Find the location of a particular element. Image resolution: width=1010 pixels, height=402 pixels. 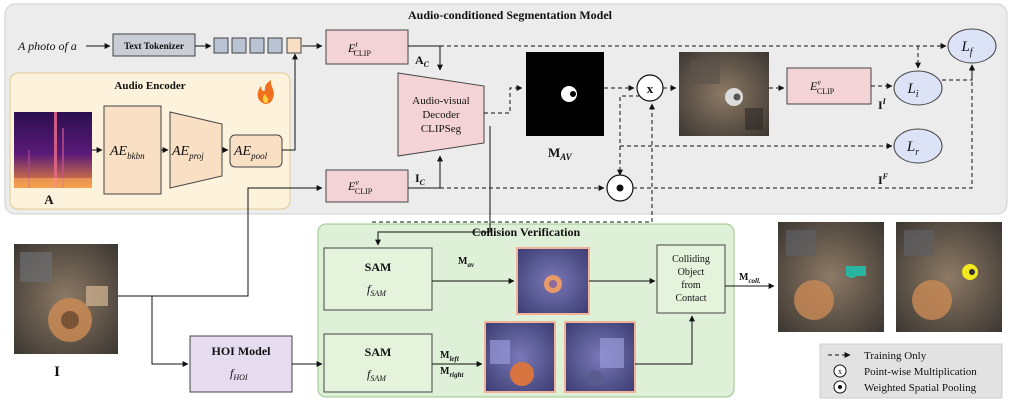

sam-box-bottom is located at coordinates (378, 363).